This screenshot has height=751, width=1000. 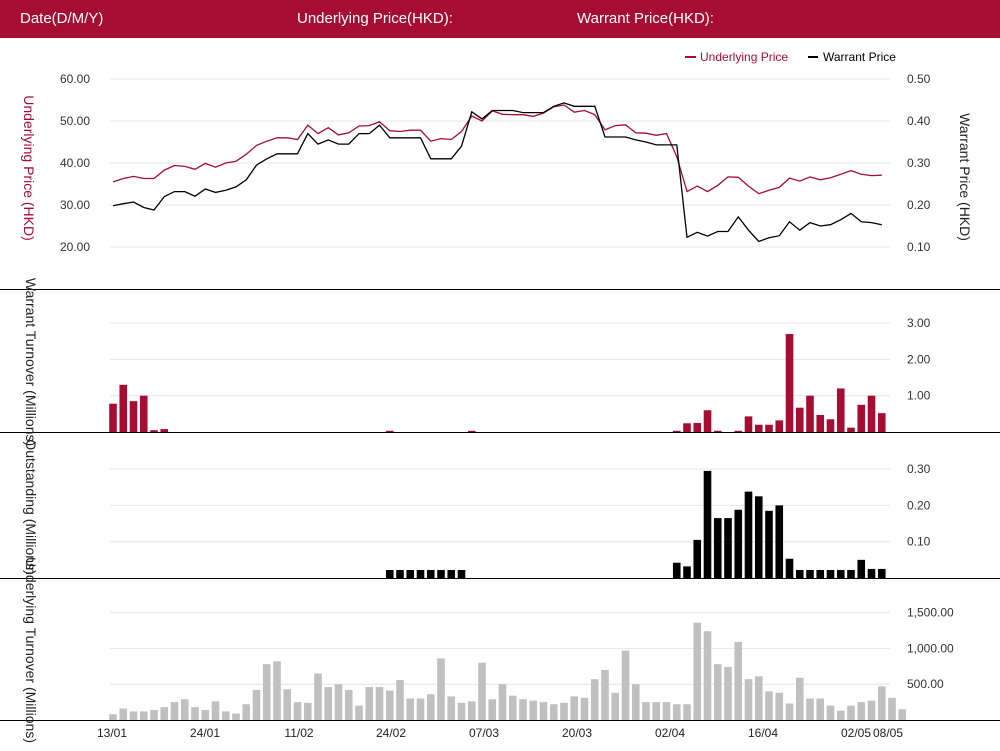 What do you see at coordinates (856, 733) in the screenshot?
I see `x-tick-label: 02/05` at bounding box center [856, 733].